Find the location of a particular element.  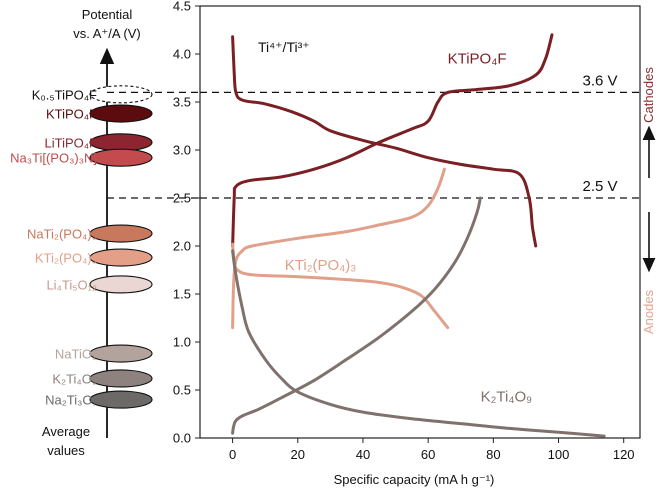

y-tick-label: 3.0 is located at coordinates (182, 150).